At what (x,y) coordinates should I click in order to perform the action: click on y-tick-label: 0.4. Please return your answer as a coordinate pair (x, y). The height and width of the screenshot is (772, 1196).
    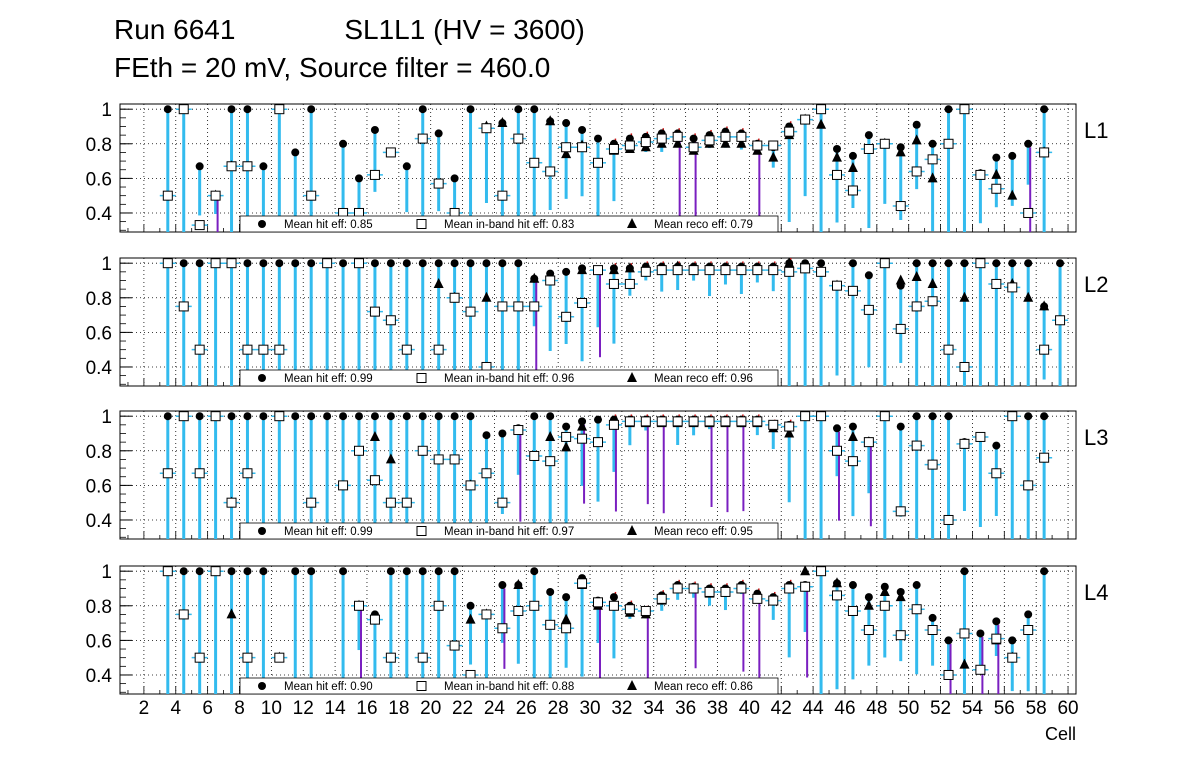
    Looking at the image, I should click on (99, 521).